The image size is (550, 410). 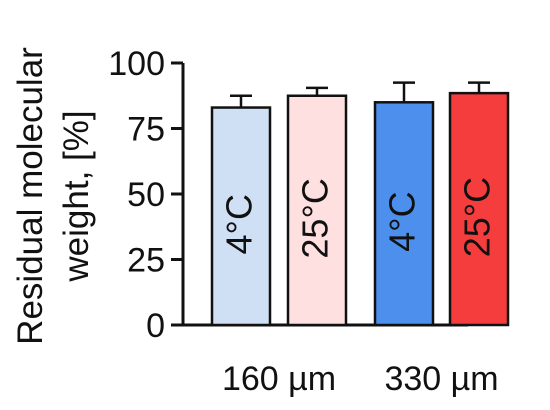 I want to click on y-axis-title-line-1: Residual molecular, so click(x=30, y=196).